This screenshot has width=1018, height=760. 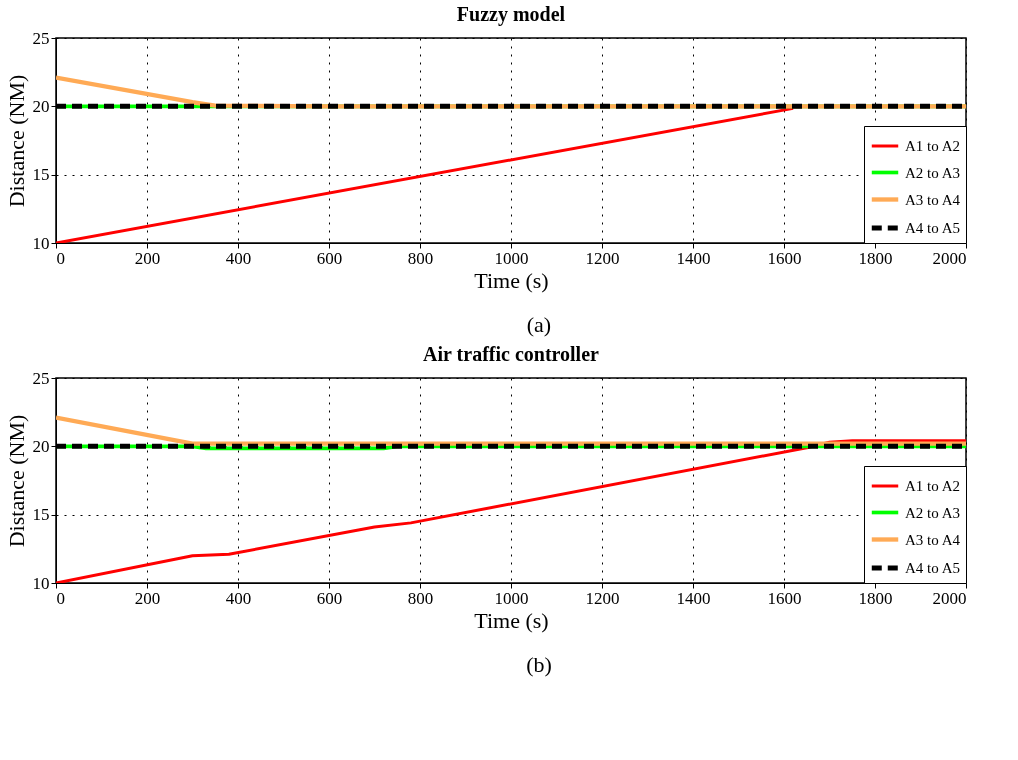 I want to click on text: (a), so click(x=539, y=325).